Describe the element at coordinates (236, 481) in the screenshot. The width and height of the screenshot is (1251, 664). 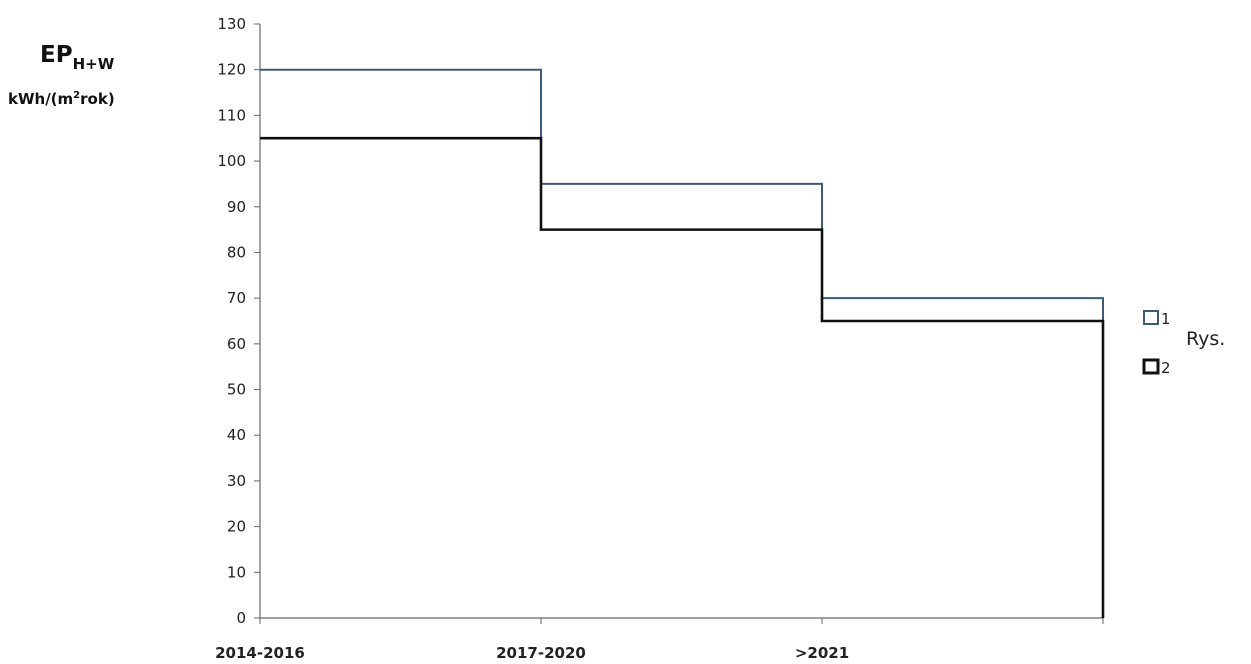
I see `y-tick-label-3: 30` at that location.